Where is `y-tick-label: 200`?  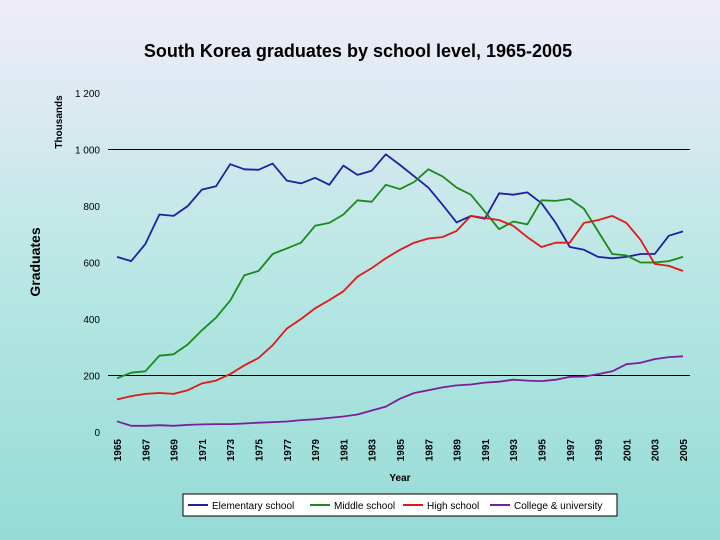 y-tick-label: 200 is located at coordinates (91, 377).